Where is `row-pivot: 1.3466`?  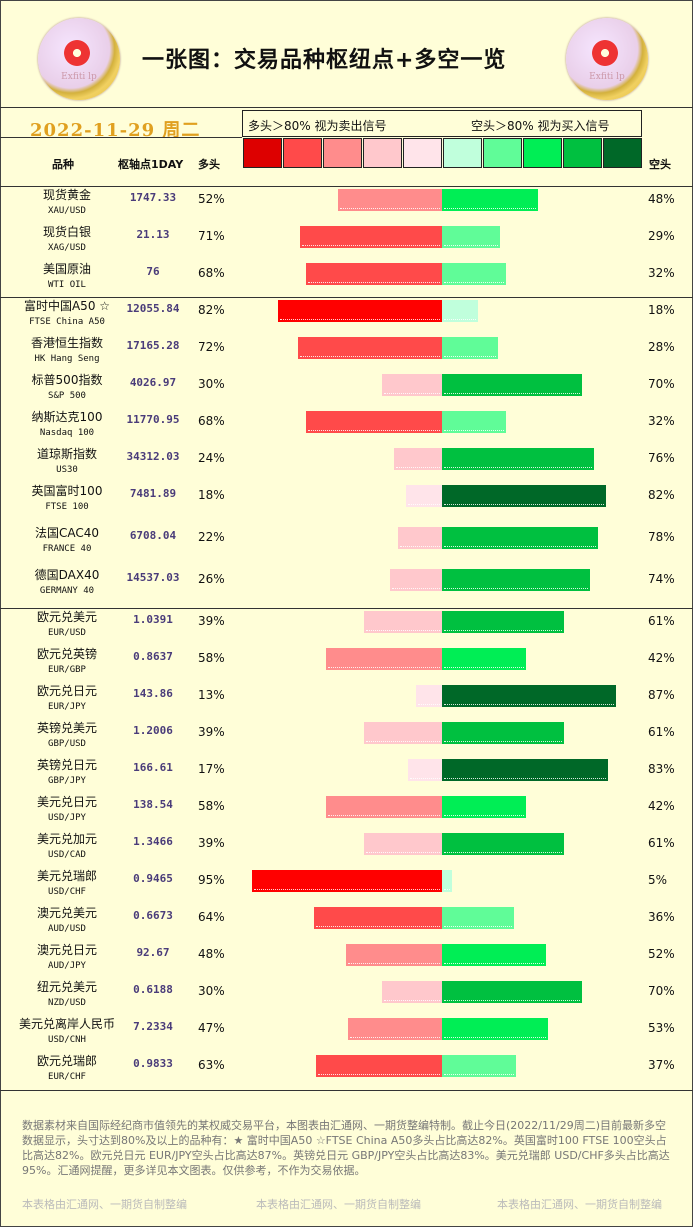 row-pivot: 1.3466 is located at coordinates (153, 841).